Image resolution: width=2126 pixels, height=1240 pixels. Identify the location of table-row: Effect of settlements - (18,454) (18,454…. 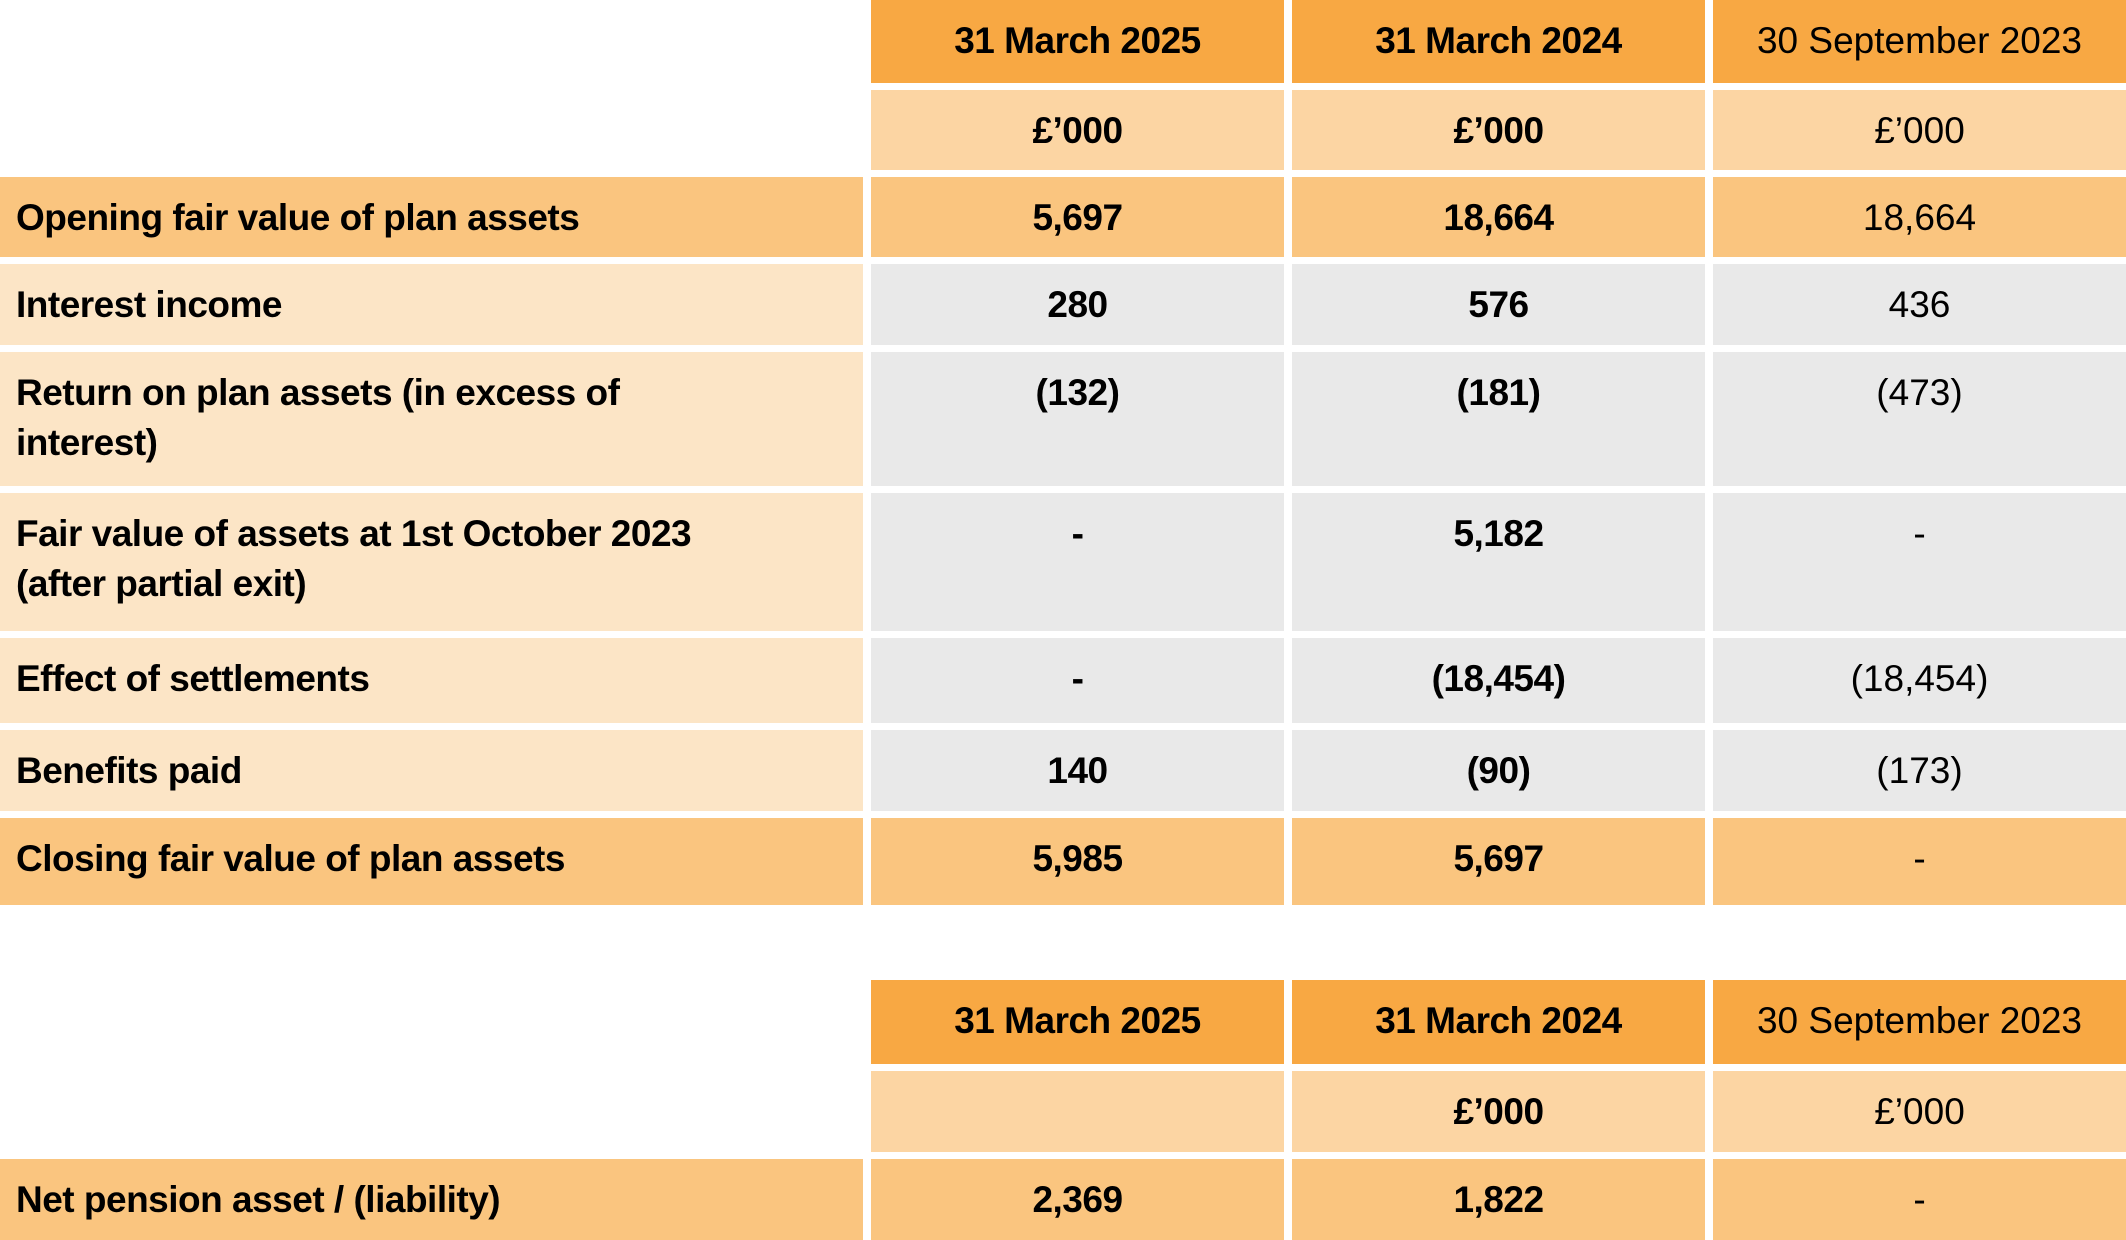
(1063, 684).